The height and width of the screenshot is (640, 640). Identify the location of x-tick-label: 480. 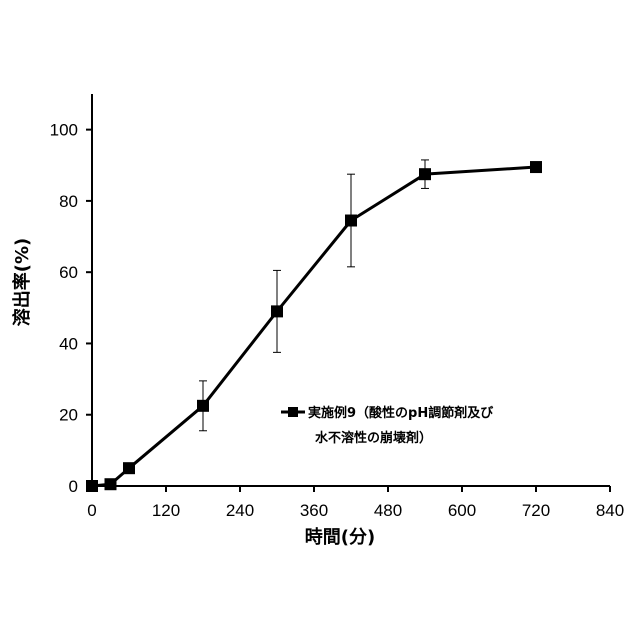
(388, 510).